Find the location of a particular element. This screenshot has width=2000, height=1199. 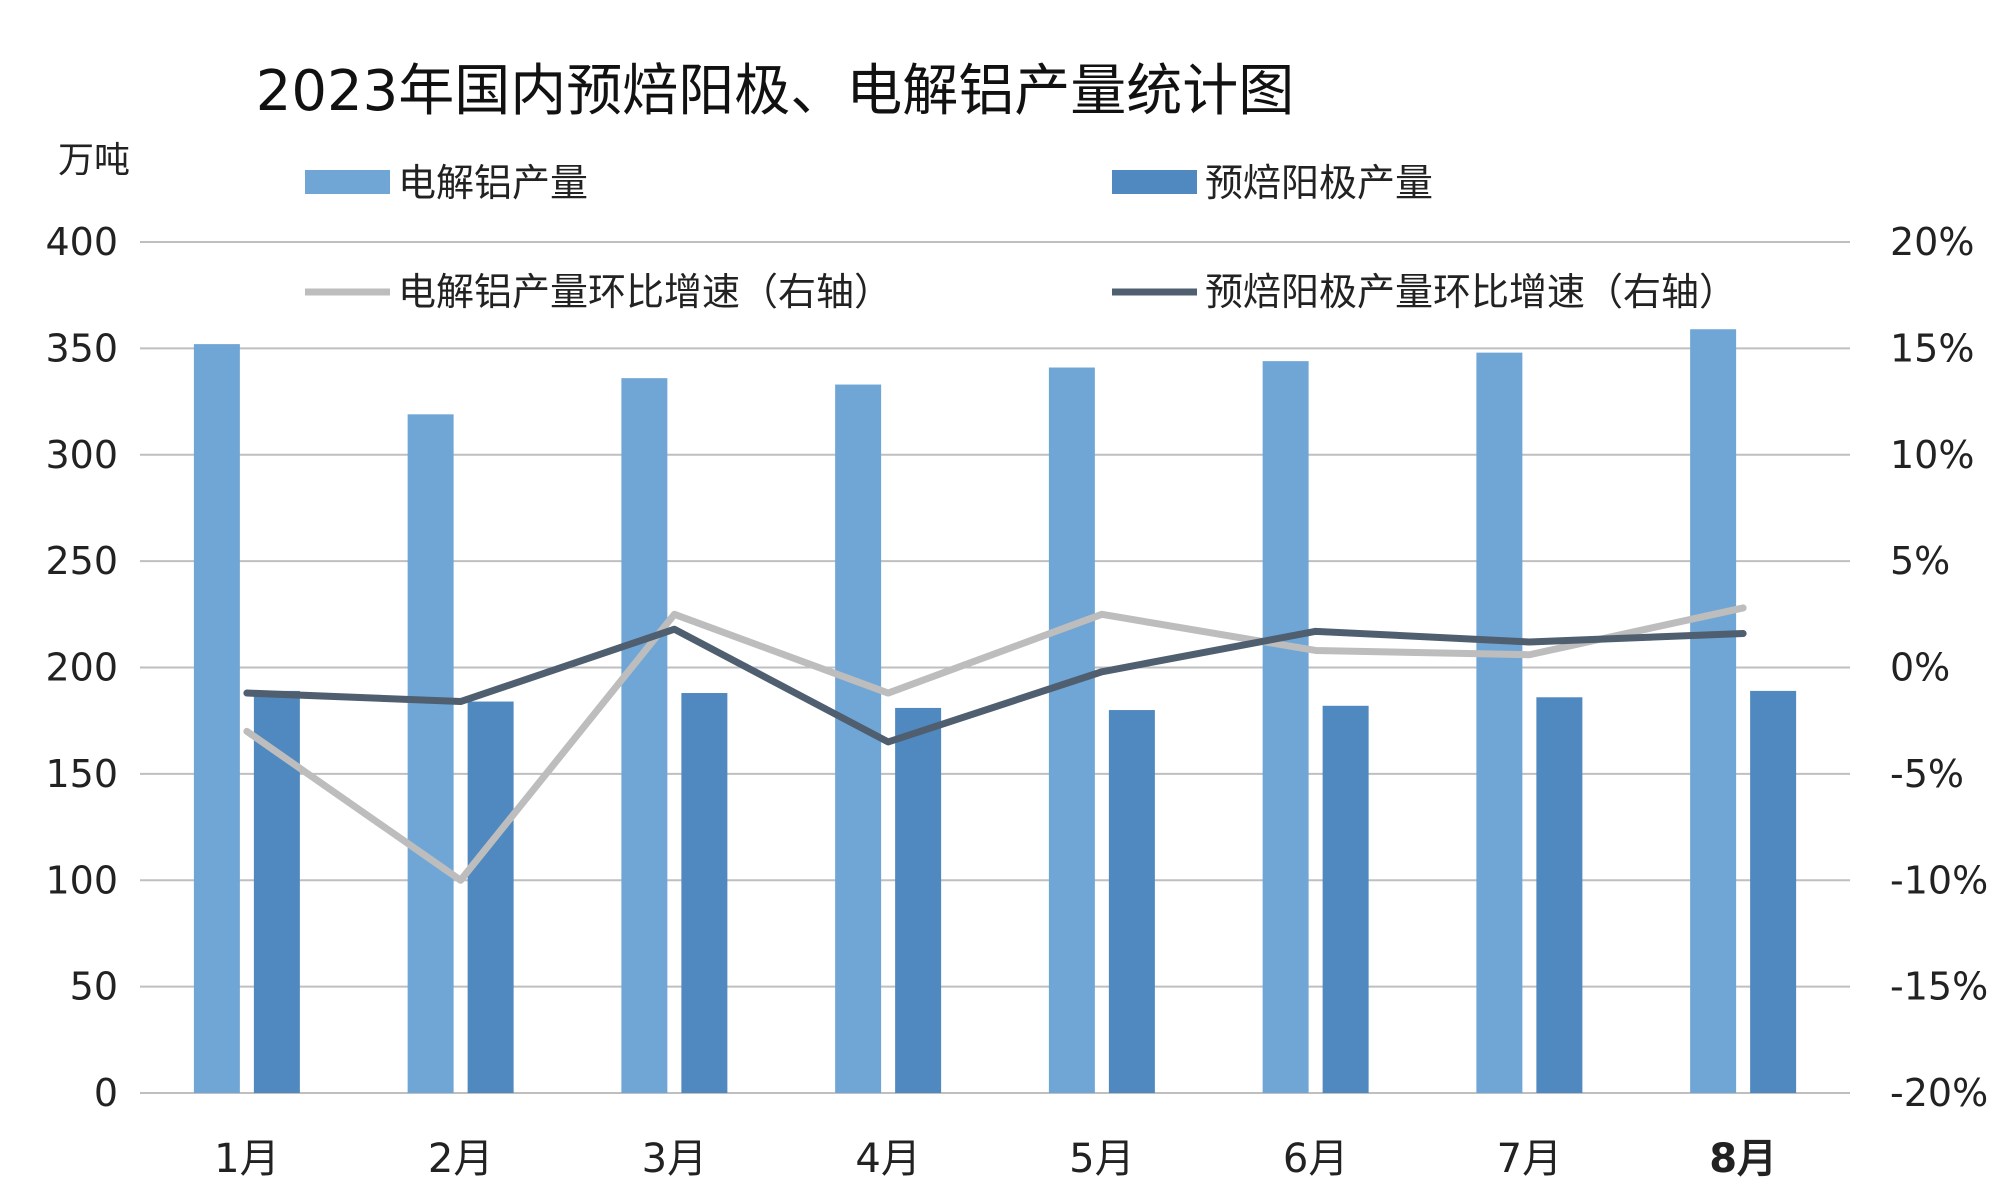

y-tick-label: 300 is located at coordinates (81, 455).